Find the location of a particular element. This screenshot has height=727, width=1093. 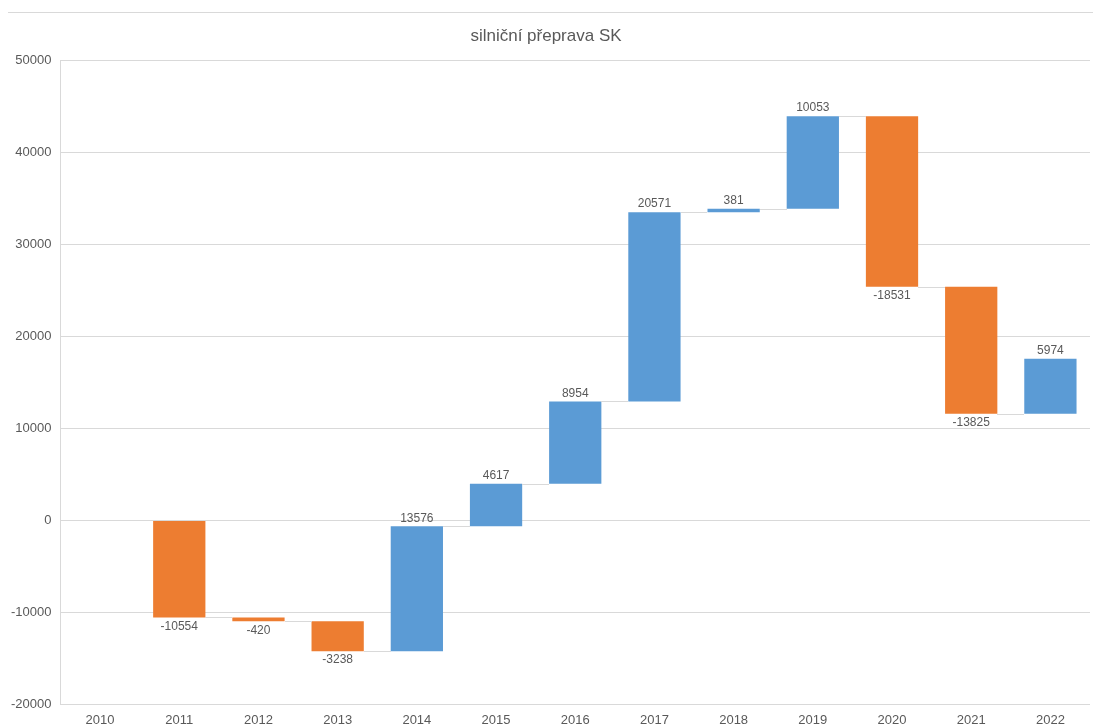

data-label: 5974 is located at coordinates (1051, 350).